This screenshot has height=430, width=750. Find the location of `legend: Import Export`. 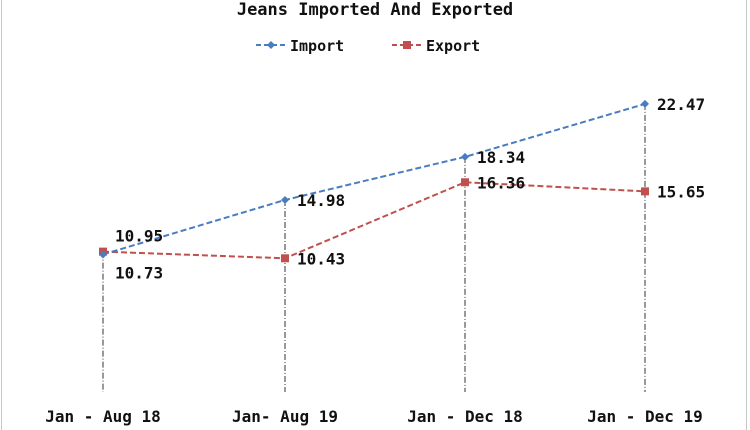

legend: Import Export is located at coordinates (368, 46).